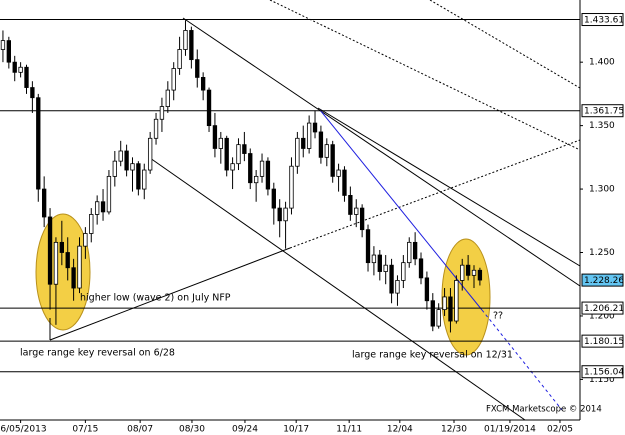 The height and width of the screenshot is (435, 625). I want to click on y-tick-label: 1.400, so click(602, 63).